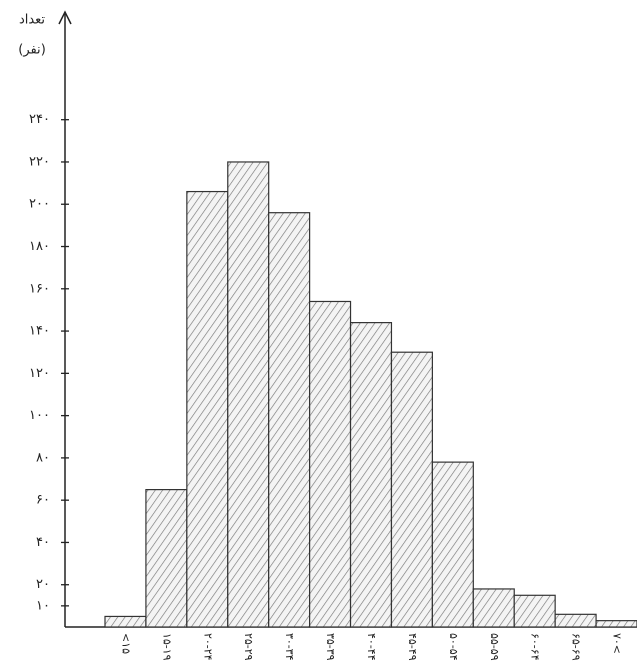 This screenshot has width=637, height=668. What do you see at coordinates (412, 647) in the screenshot?
I see `x-tick-label: ۴۵-۴۹` at bounding box center [412, 647].